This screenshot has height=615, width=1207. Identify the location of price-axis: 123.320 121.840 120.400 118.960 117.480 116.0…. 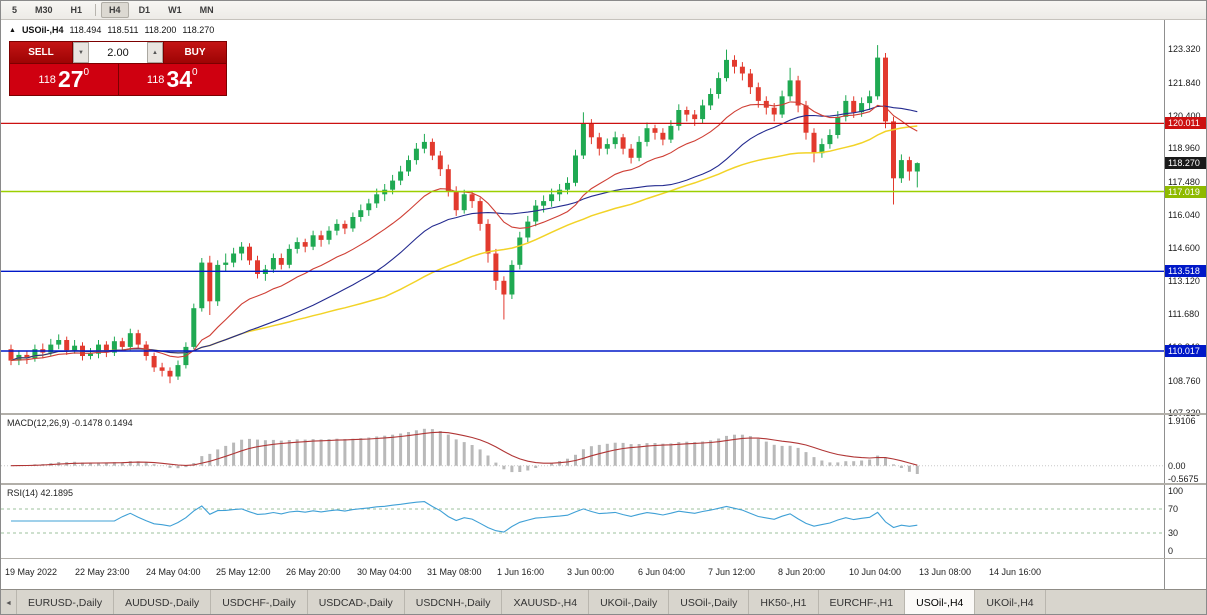
(1185, 304).